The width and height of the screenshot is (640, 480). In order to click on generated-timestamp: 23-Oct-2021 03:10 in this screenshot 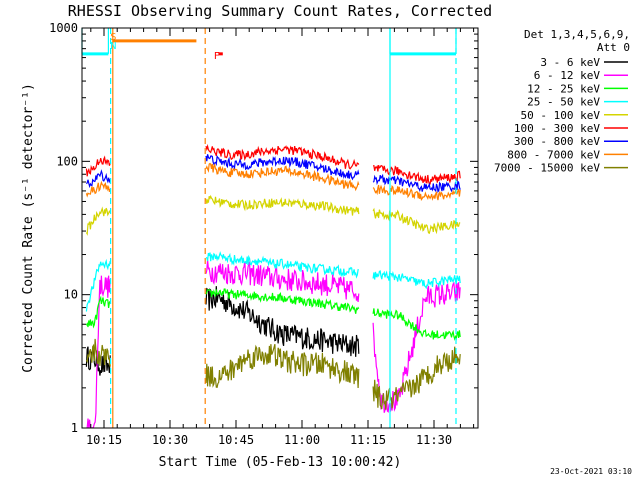, I will do `click(591, 471)`.